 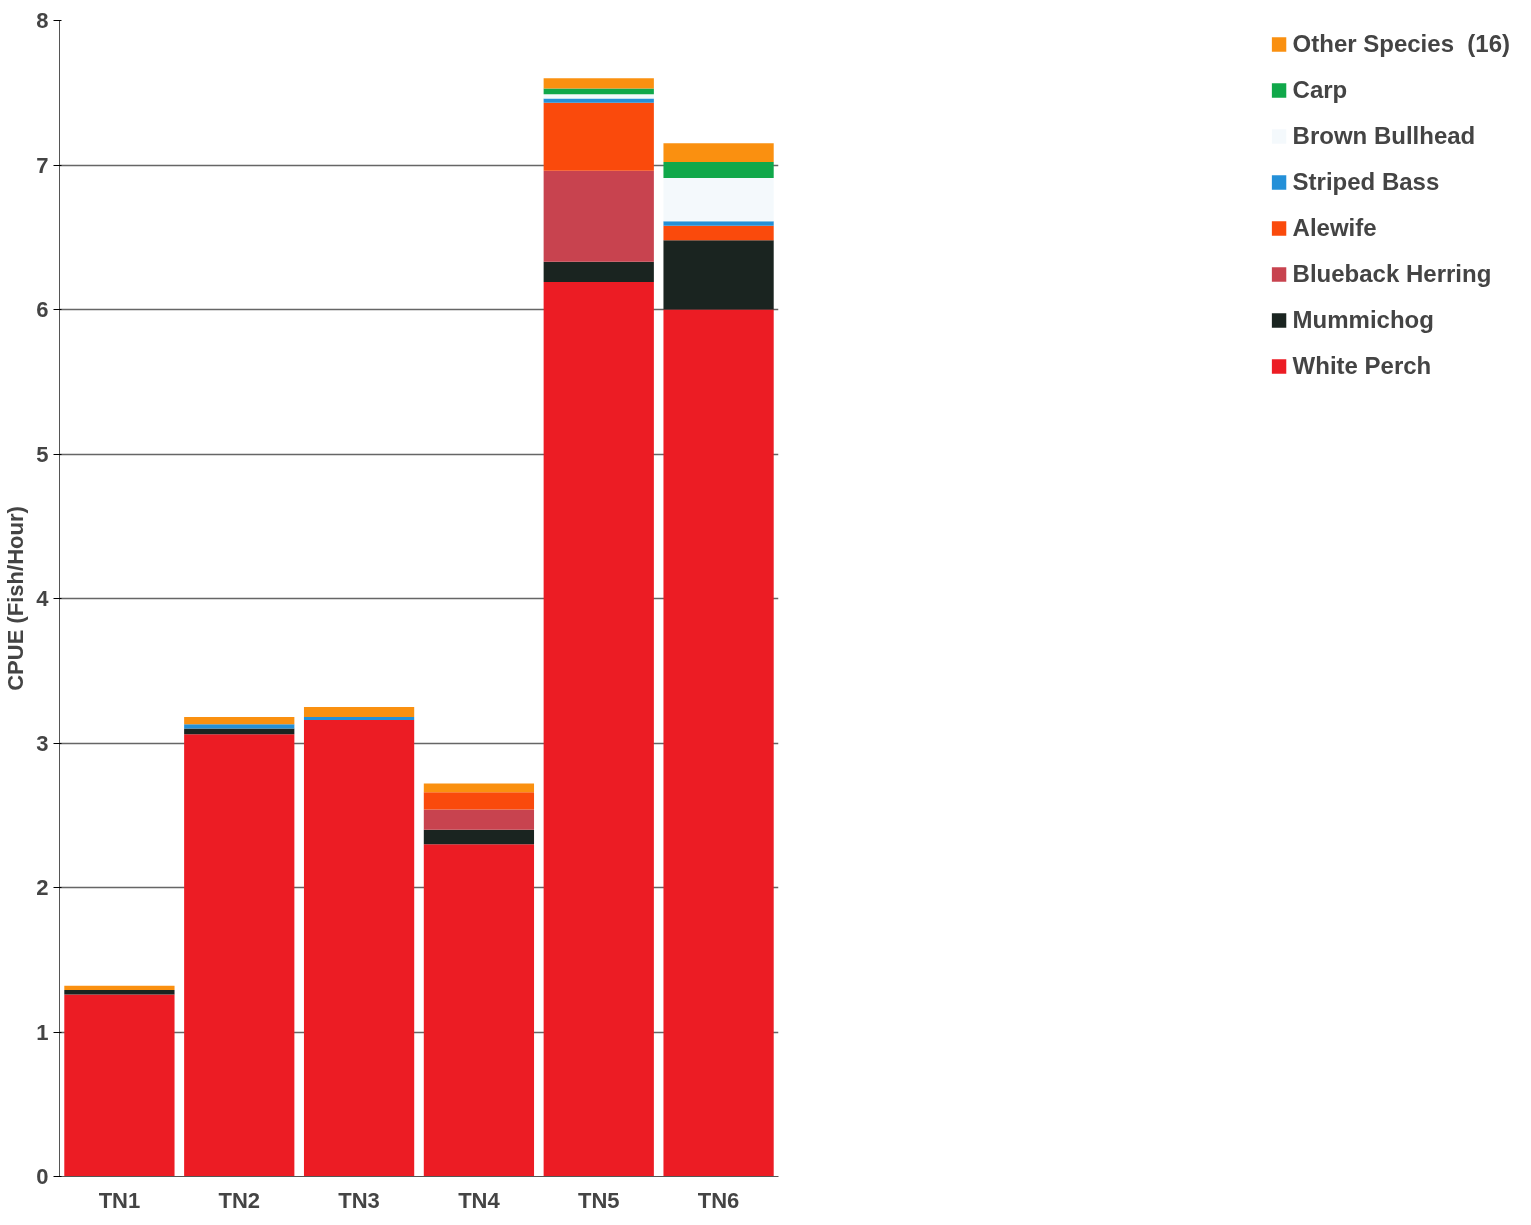 What do you see at coordinates (1334, 228) in the screenshot?
I see `legend-label: Alewife` at bounding box center [1334, 228].